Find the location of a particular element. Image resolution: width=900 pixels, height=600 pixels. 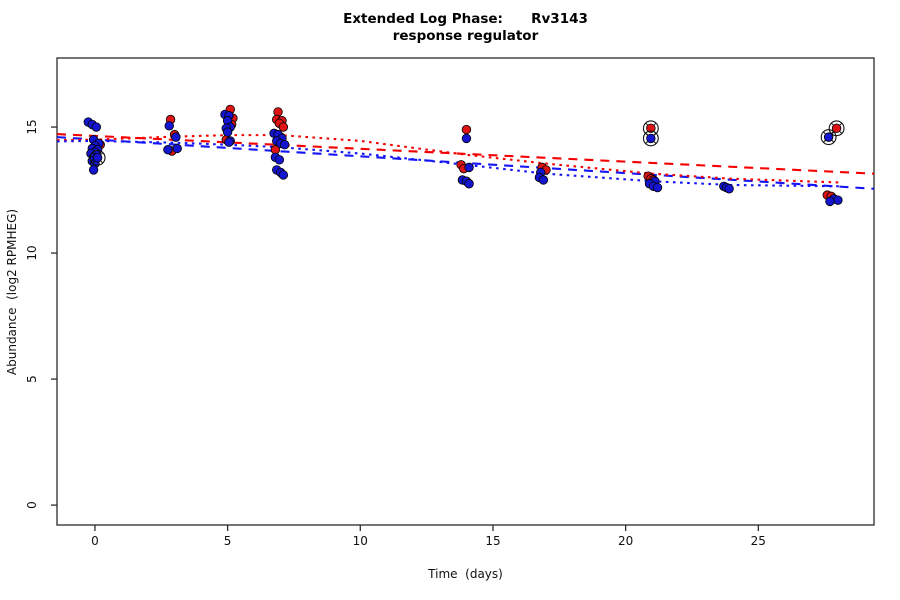

y-tick-label: 15 is located at coordinates (32, 127).